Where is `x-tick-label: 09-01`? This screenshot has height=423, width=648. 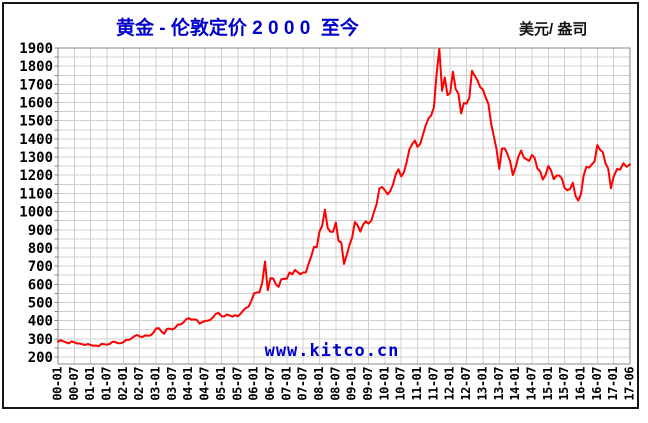
x-tick-label: 09-01 is located at coordinates (352, 384).